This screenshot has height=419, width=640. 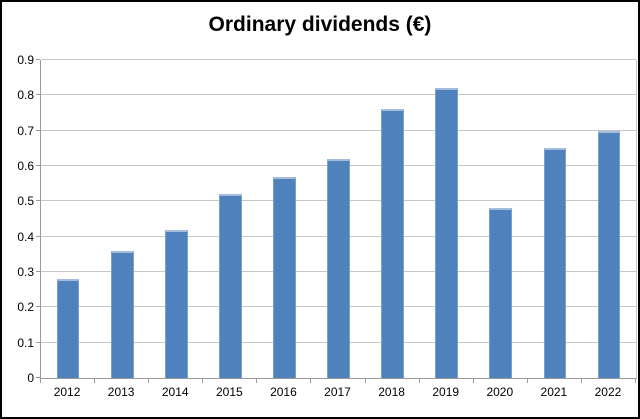 I want to click on bar-2013, so click(x=122, y=314).